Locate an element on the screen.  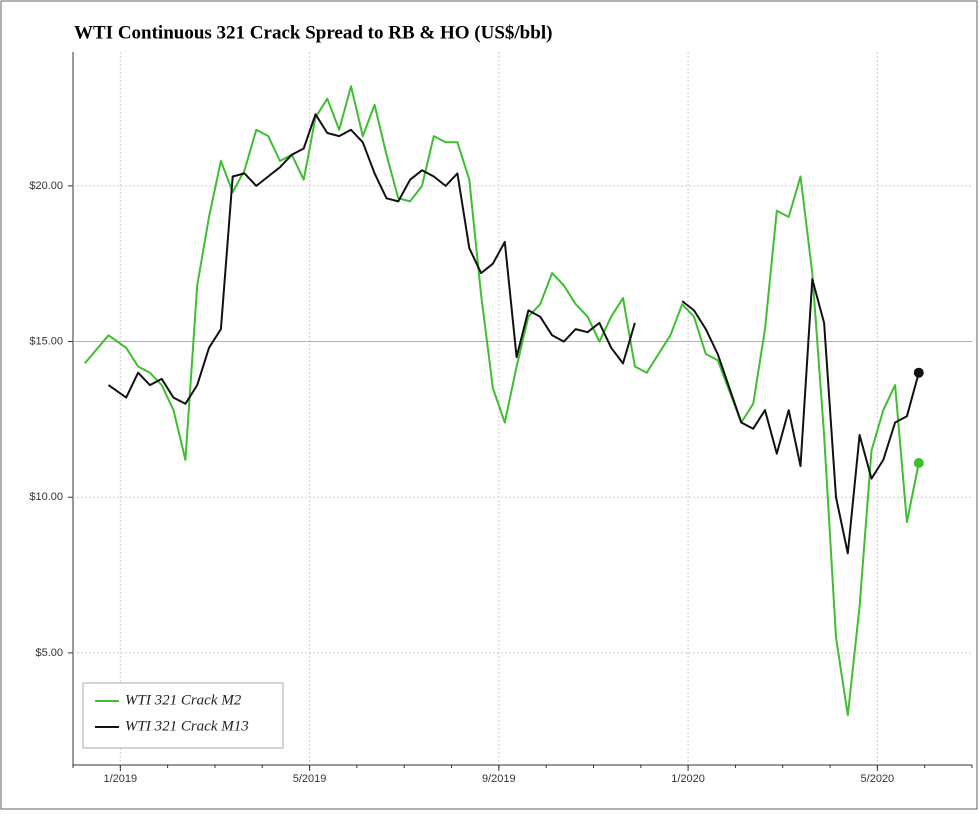
legend-box is located at coordinates (183, 715).